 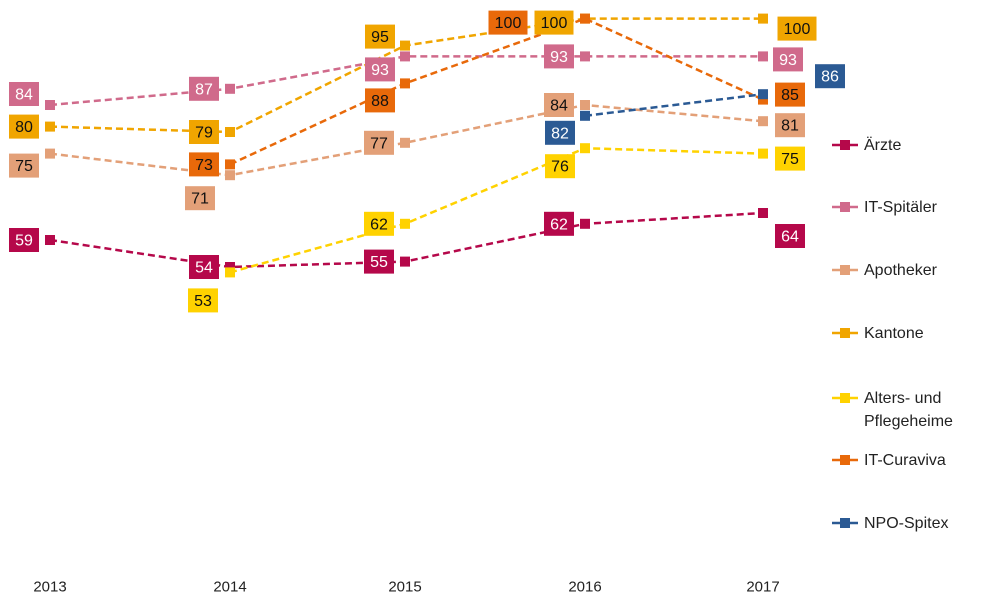 I want to click on legend-label: Kantone, so click(x=894, y=333).